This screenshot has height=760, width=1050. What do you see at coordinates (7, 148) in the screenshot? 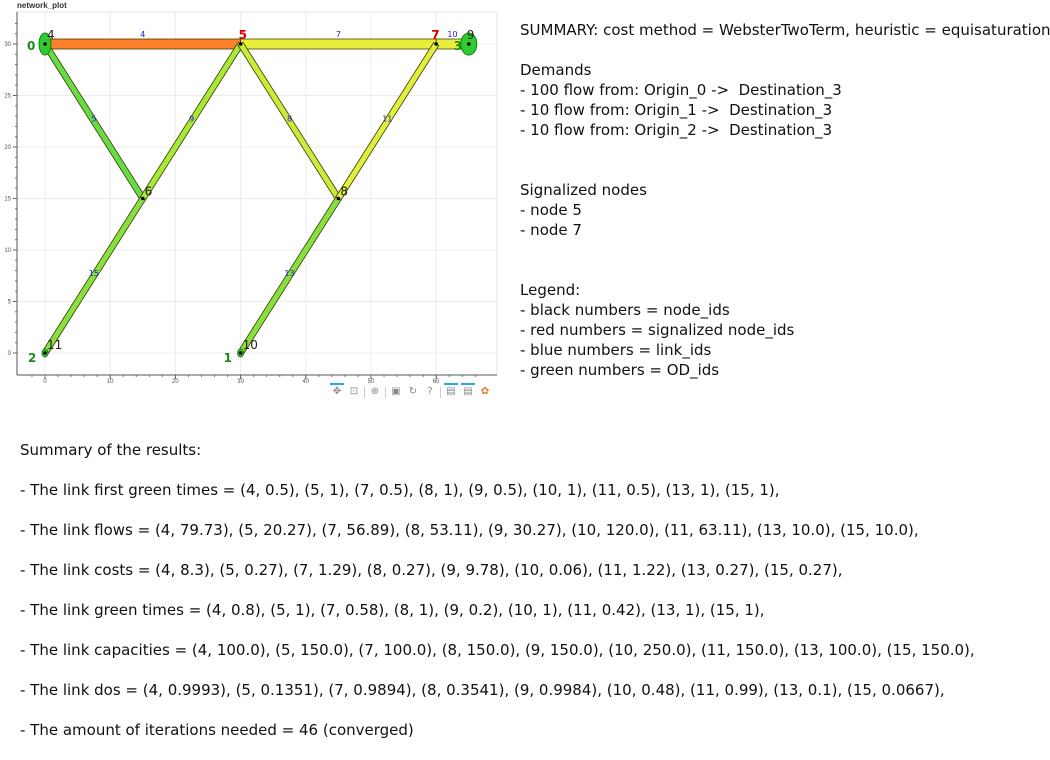
I see `y-tick-label: 20` at bounding box center [7, 148].